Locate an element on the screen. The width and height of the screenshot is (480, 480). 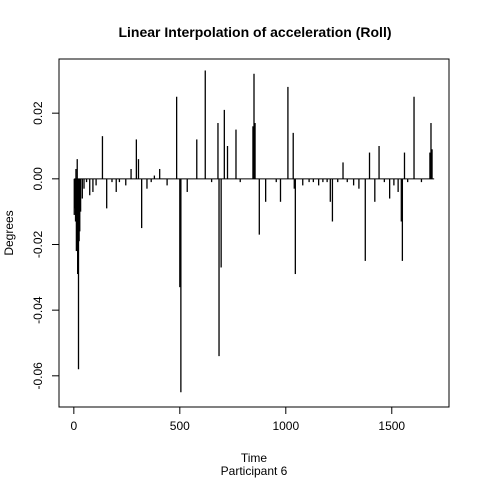
x-tick-label: 500 is located at coordinates (180, 426).